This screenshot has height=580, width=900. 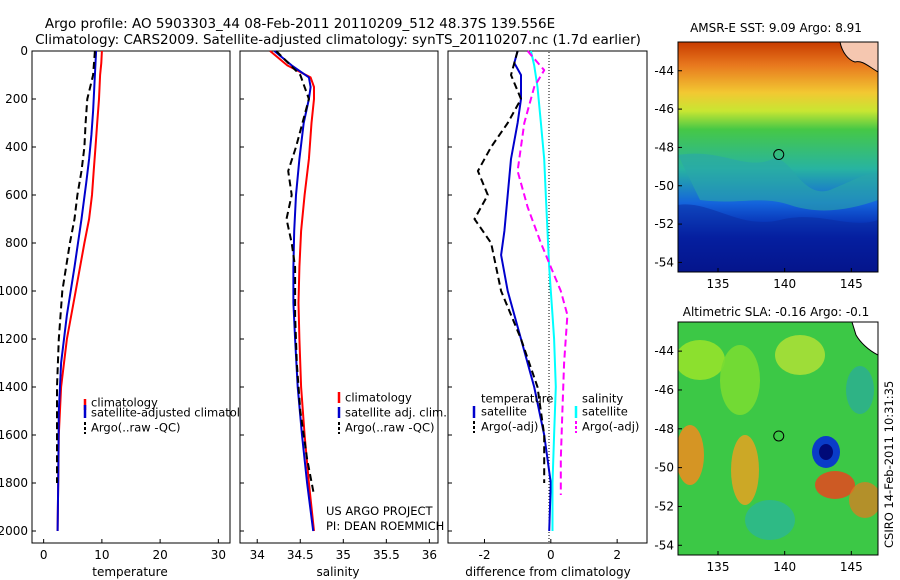 I want to click on credit-pi: PI: DEAN ROEMMICH, so click(x=385, y=526).